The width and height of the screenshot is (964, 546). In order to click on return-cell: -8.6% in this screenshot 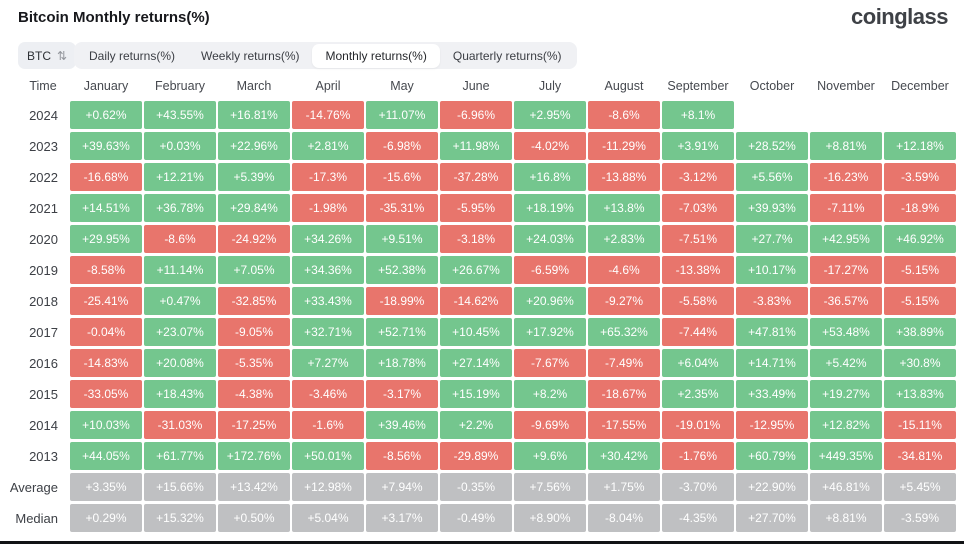, I will do `click(180, 239)`.